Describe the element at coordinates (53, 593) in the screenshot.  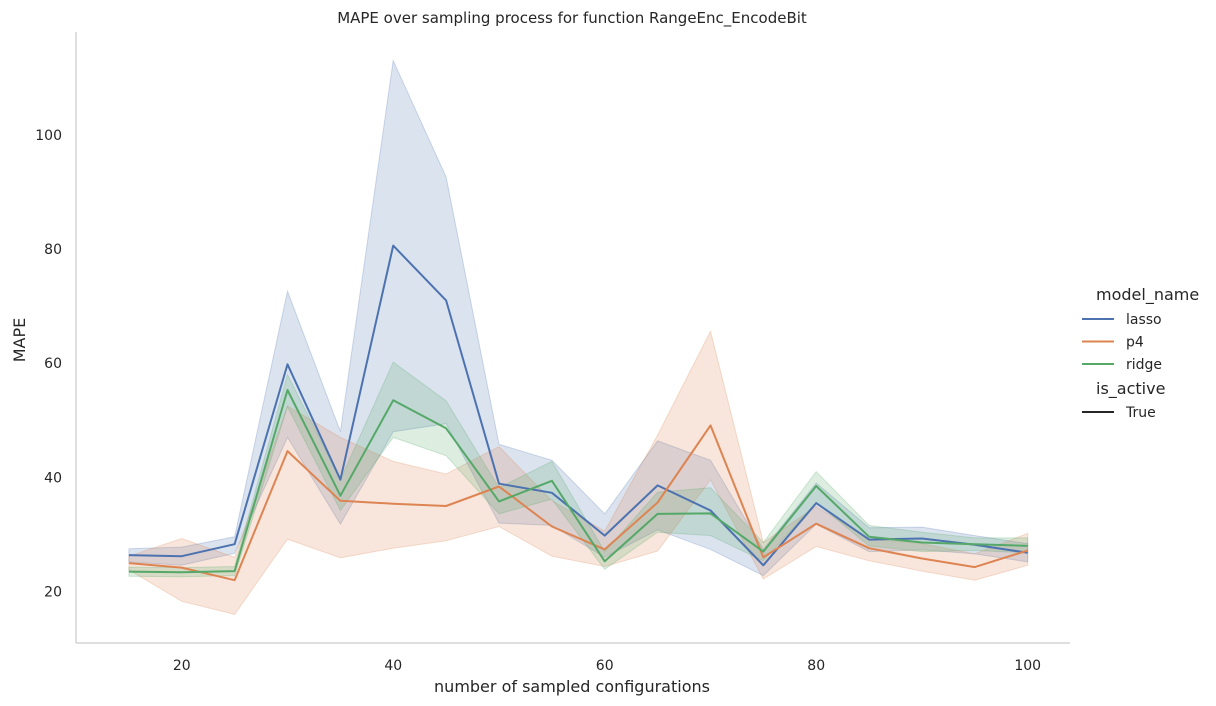
I see `y-tick-label: 20` at that location.